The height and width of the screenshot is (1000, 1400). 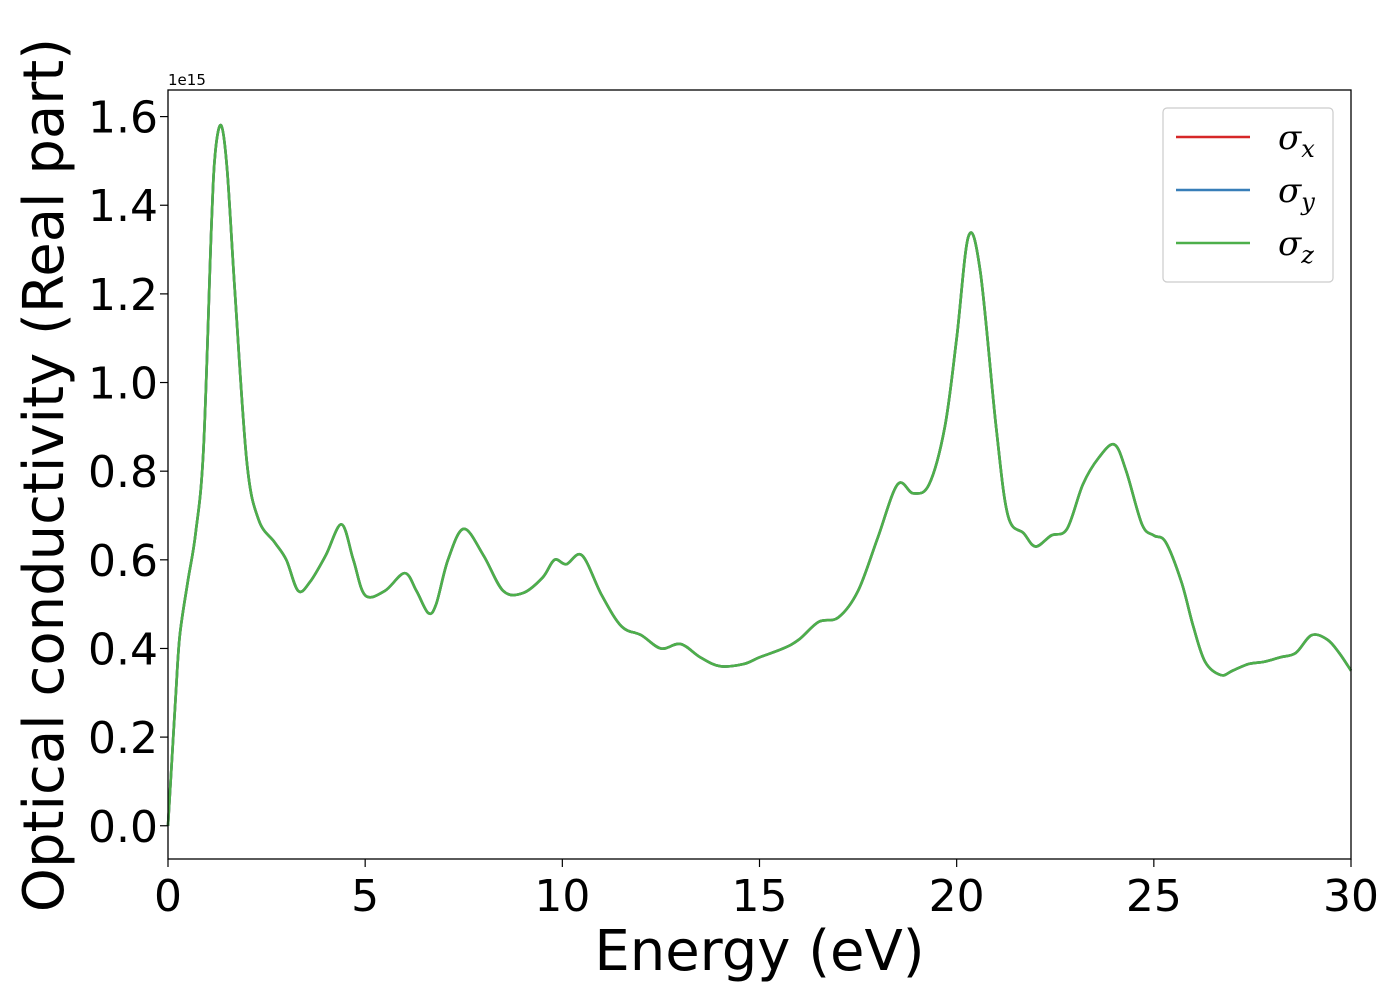 I want to click on y-tick-label: 0.4, so click(x=123, y=649).